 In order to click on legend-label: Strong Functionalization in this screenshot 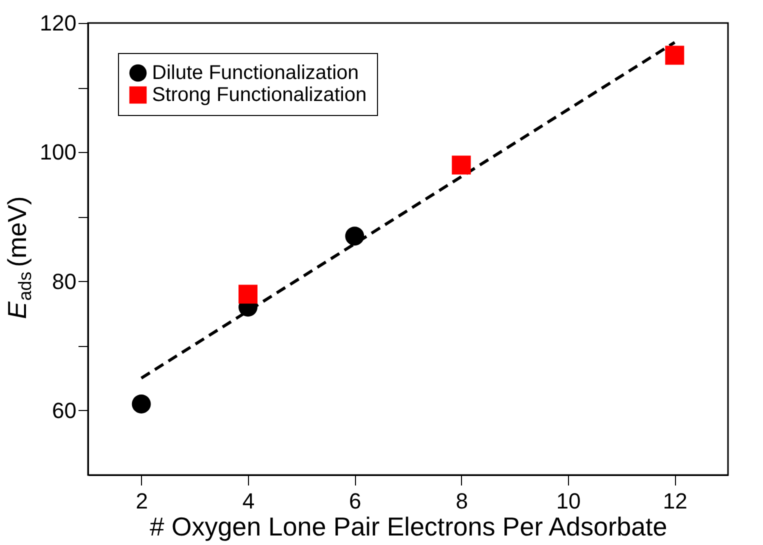, I will do `click(259, 95)`.